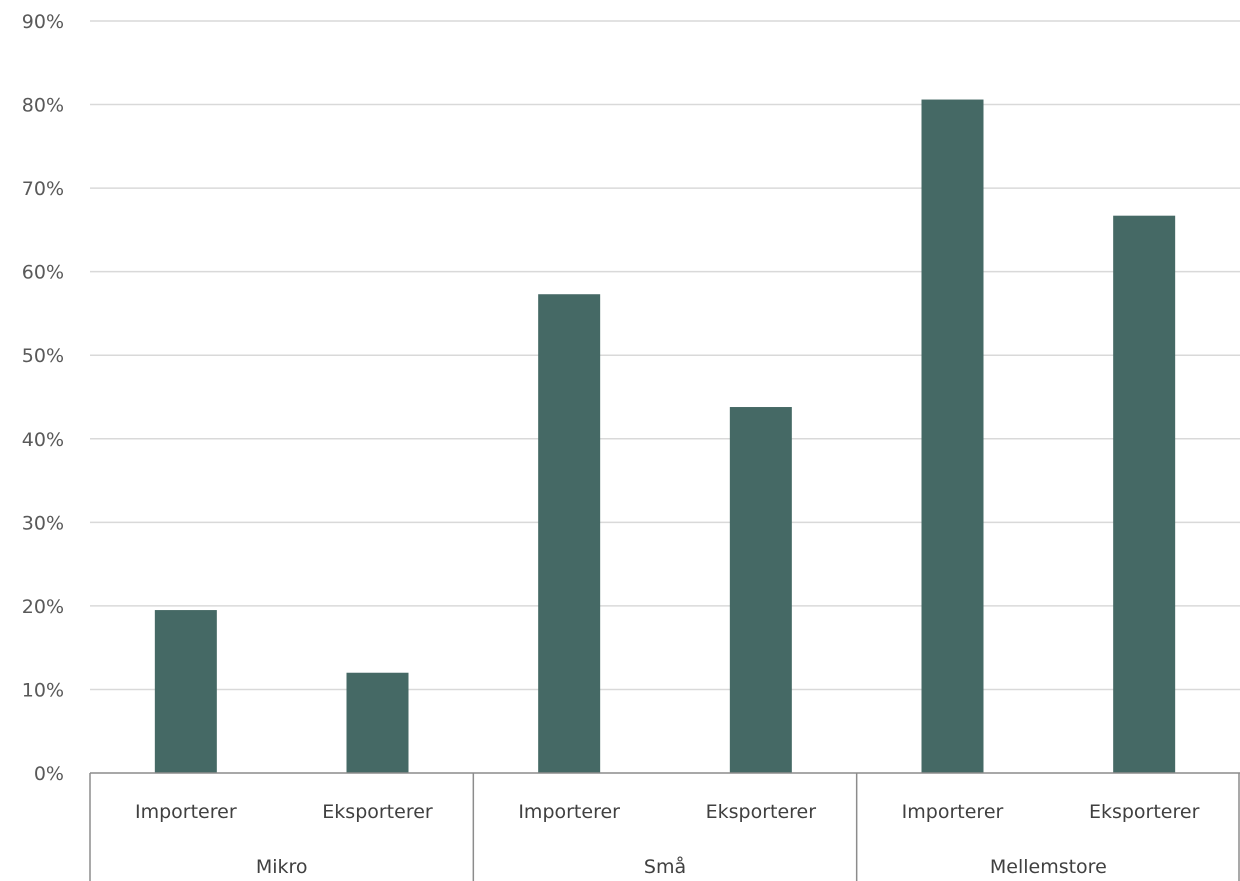  Describe the element at coordinates (43, 607) in the screenshot. I see `y-tick-label: 20%` at that location.